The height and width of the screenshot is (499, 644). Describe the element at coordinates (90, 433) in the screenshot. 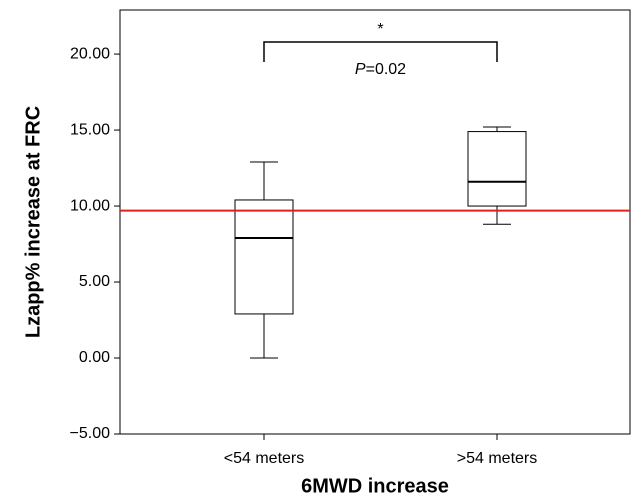

I see `y-tick-label: −5.00` at that location.